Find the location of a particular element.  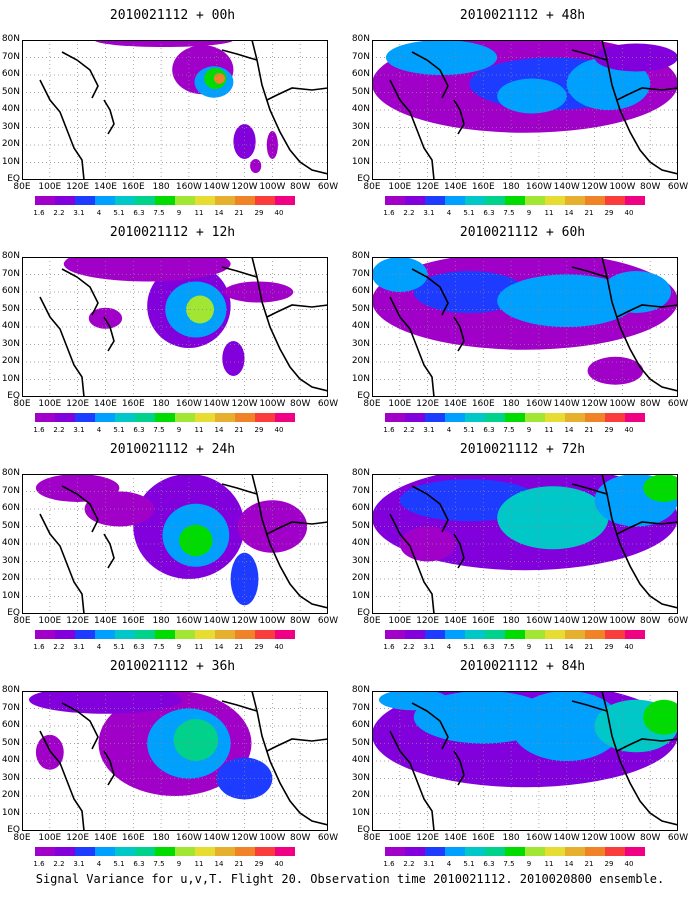

colorbar-label: 29 is located at coordinates (609, 213).